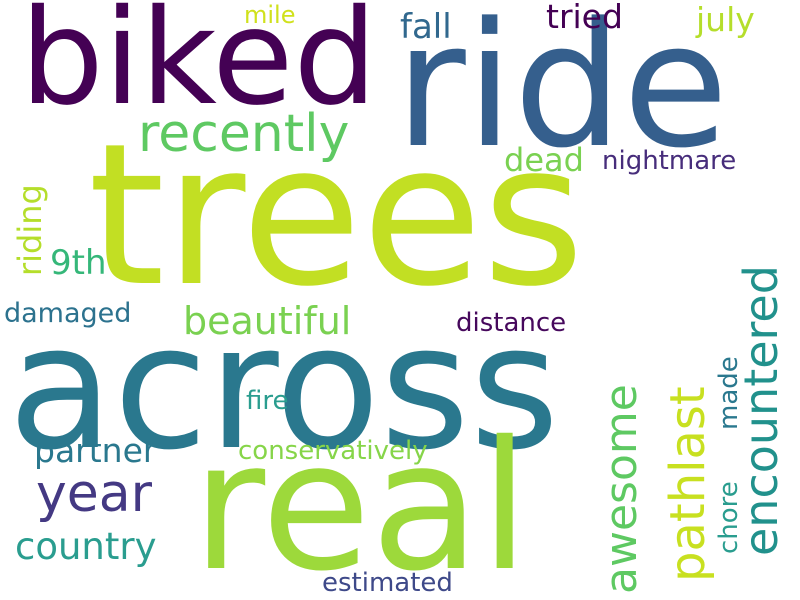 The height and width of the screenshot is (600, 800). Describe the element at coordinates (267, 321) in the screenshot. I see `word-beautiful: beautiful` at that location.